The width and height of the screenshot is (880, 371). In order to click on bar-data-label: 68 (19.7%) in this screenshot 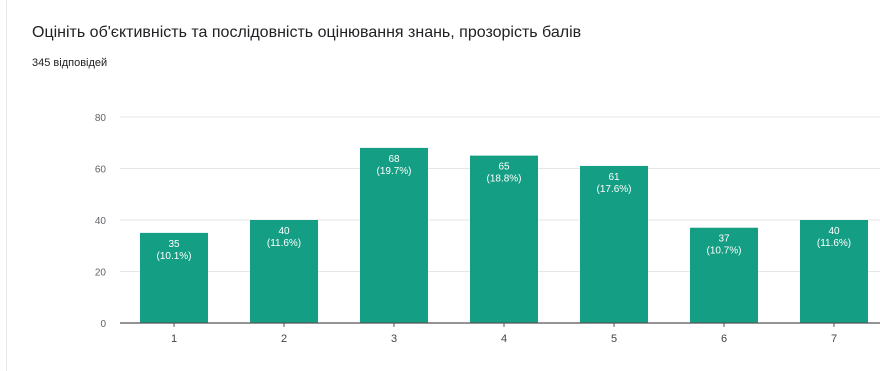, I will do `click(393, 165)`.